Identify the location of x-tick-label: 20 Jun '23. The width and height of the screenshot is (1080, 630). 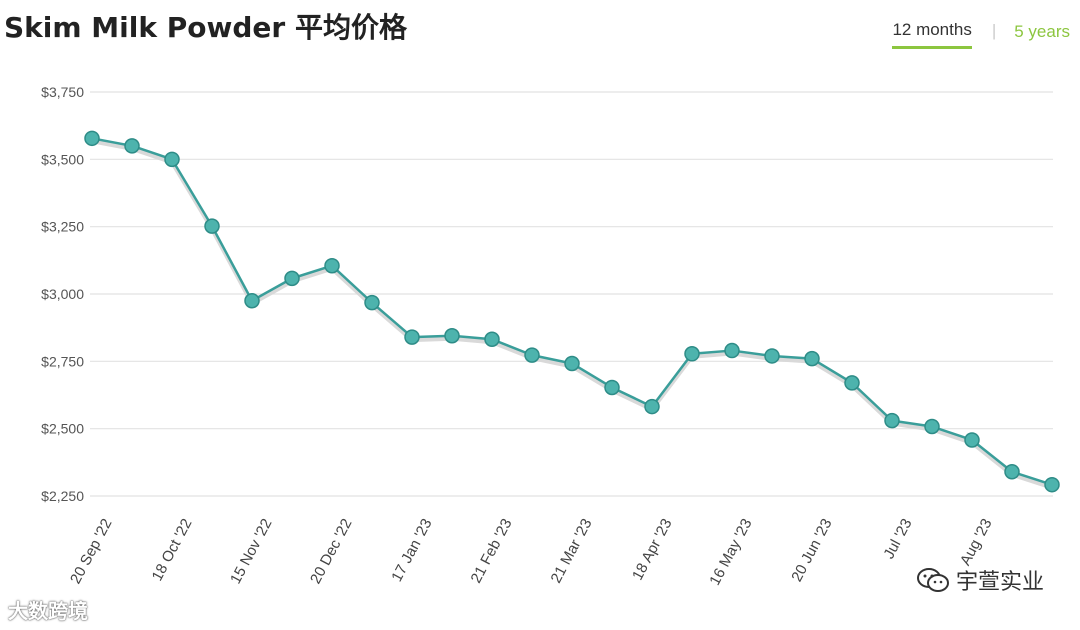
(811, 550).